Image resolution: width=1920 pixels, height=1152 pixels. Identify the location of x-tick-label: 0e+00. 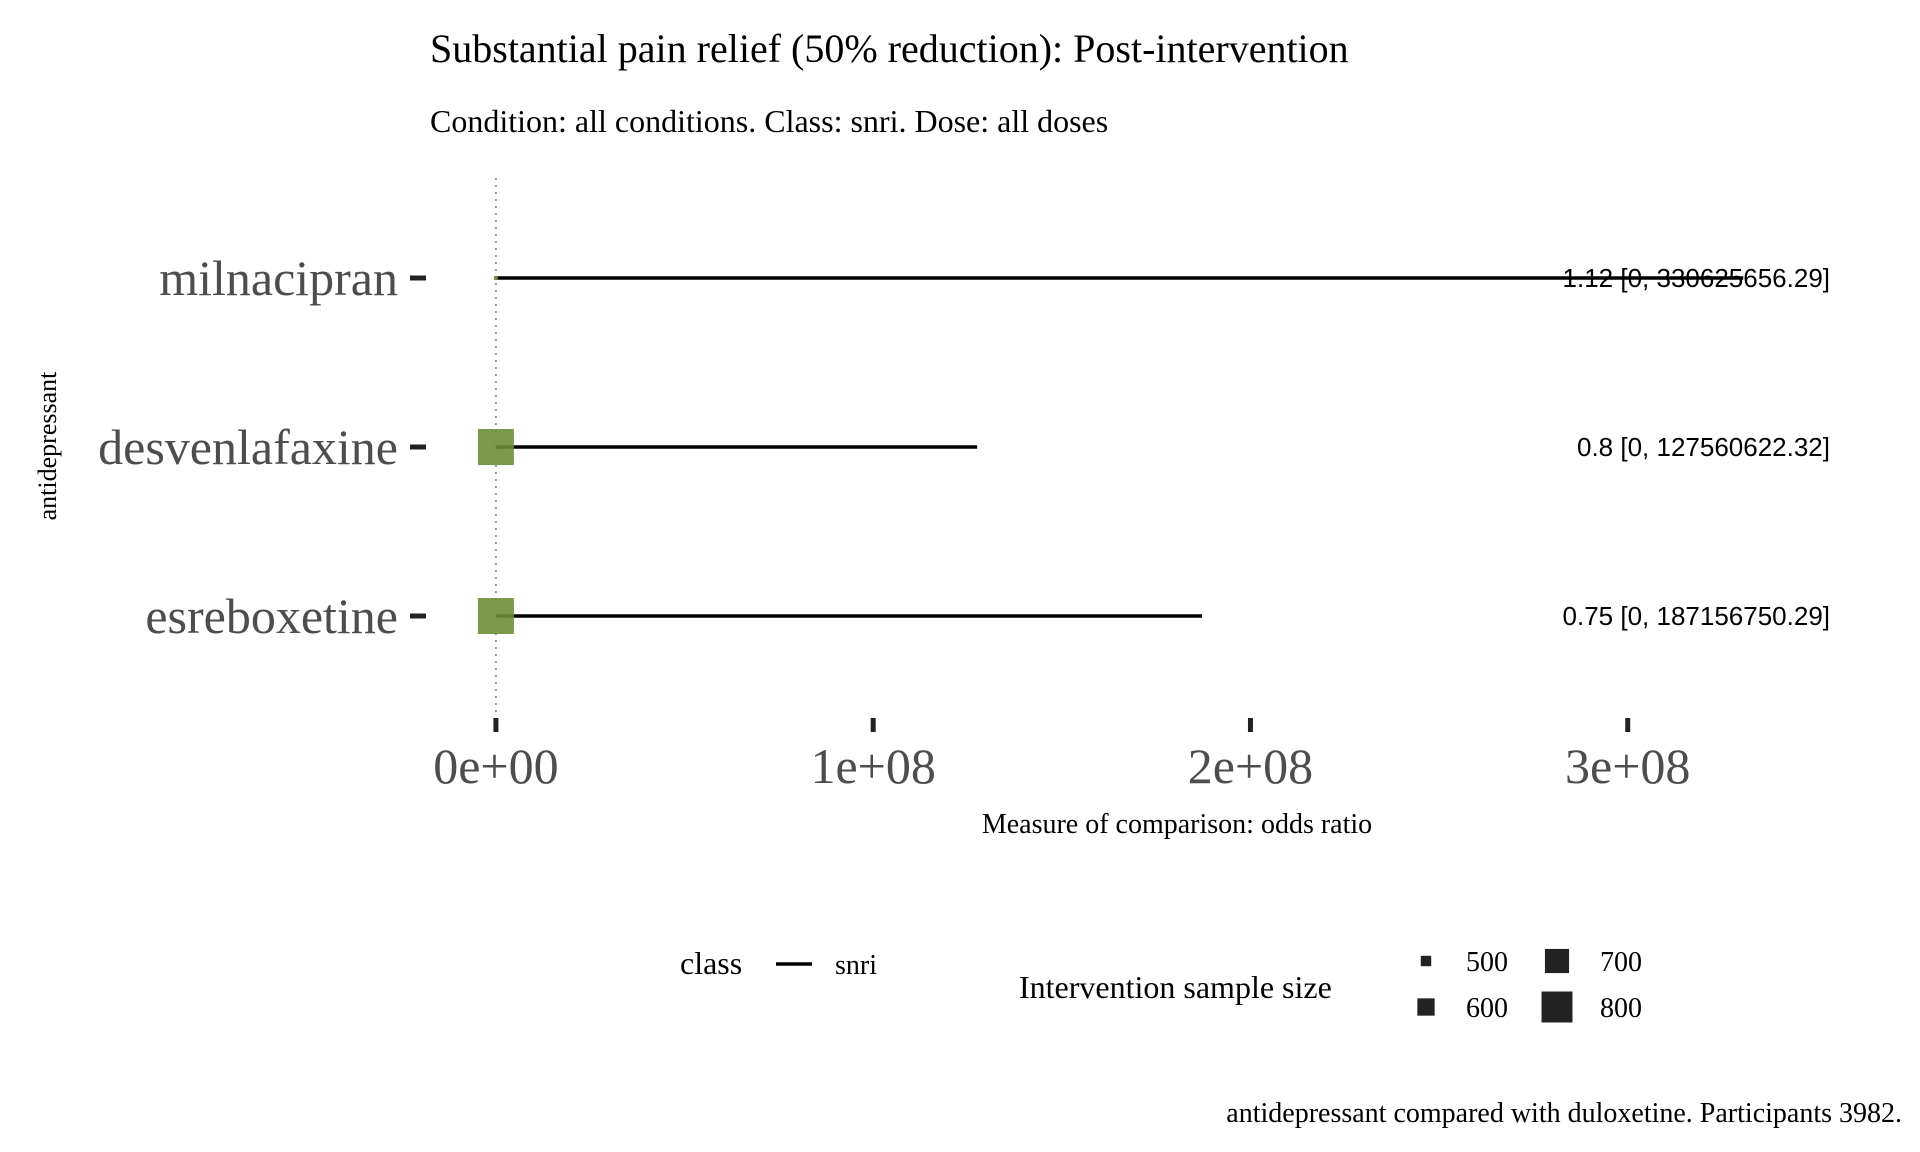
(495, 766).